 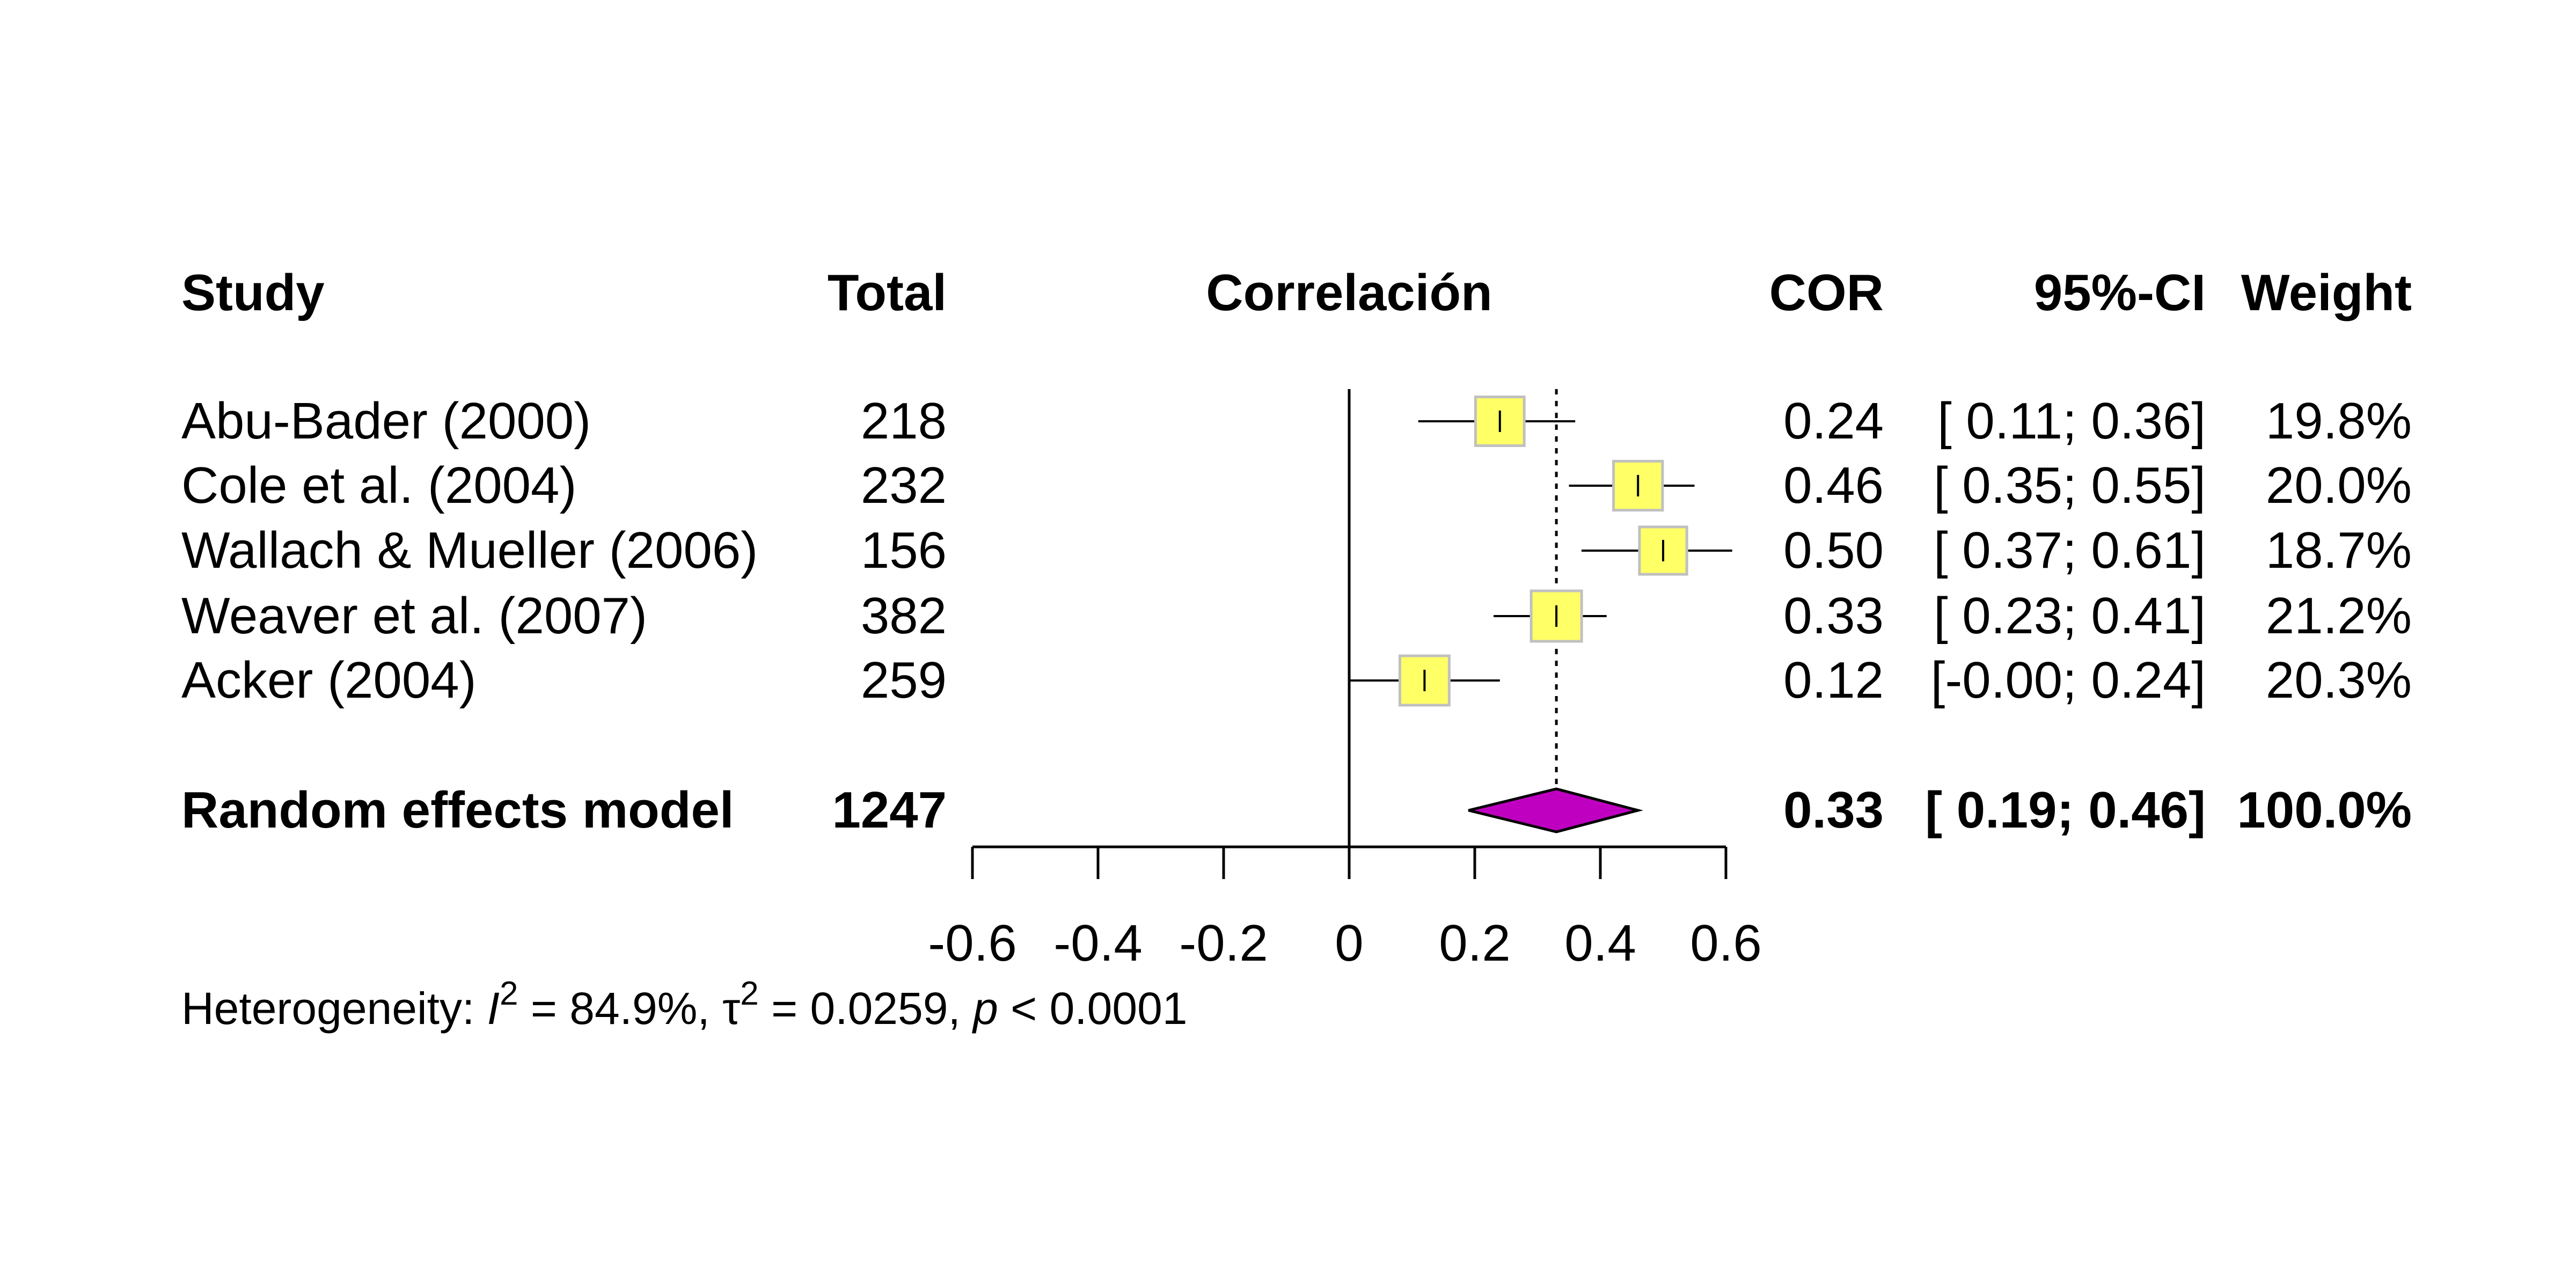 What do you see at coordinates (469, 550) in the screenshot?
I see `study-name: Wallach & Mueller (2006)` at bounding box center [469, 550].